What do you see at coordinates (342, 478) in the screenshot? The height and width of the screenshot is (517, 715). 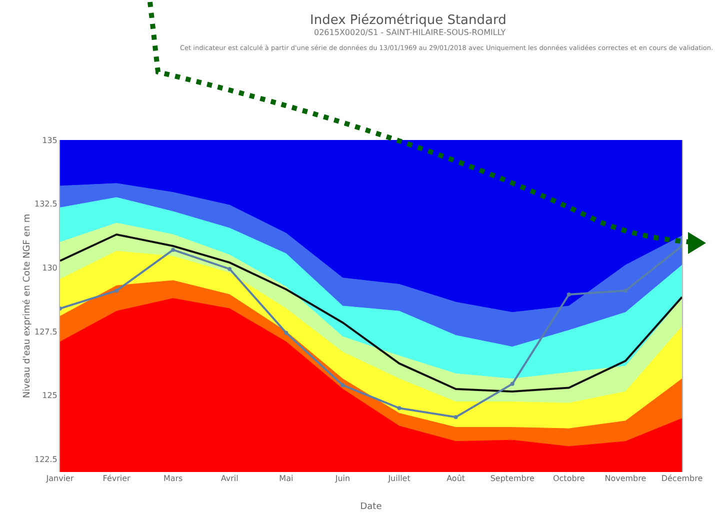 I see `x-tick-label: Juin` at bounding box center [342, 478].